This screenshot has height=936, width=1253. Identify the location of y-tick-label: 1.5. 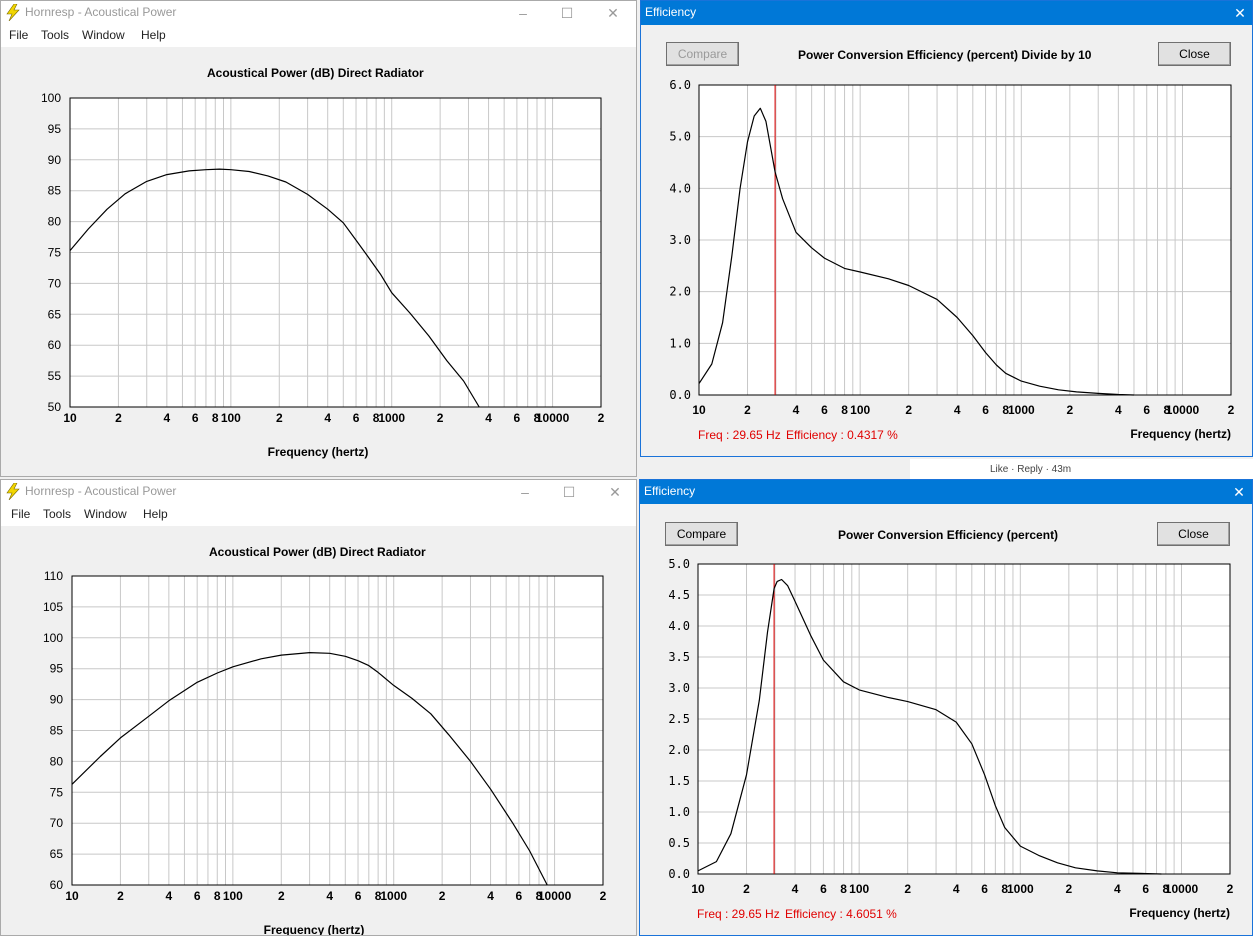
(679, 781).